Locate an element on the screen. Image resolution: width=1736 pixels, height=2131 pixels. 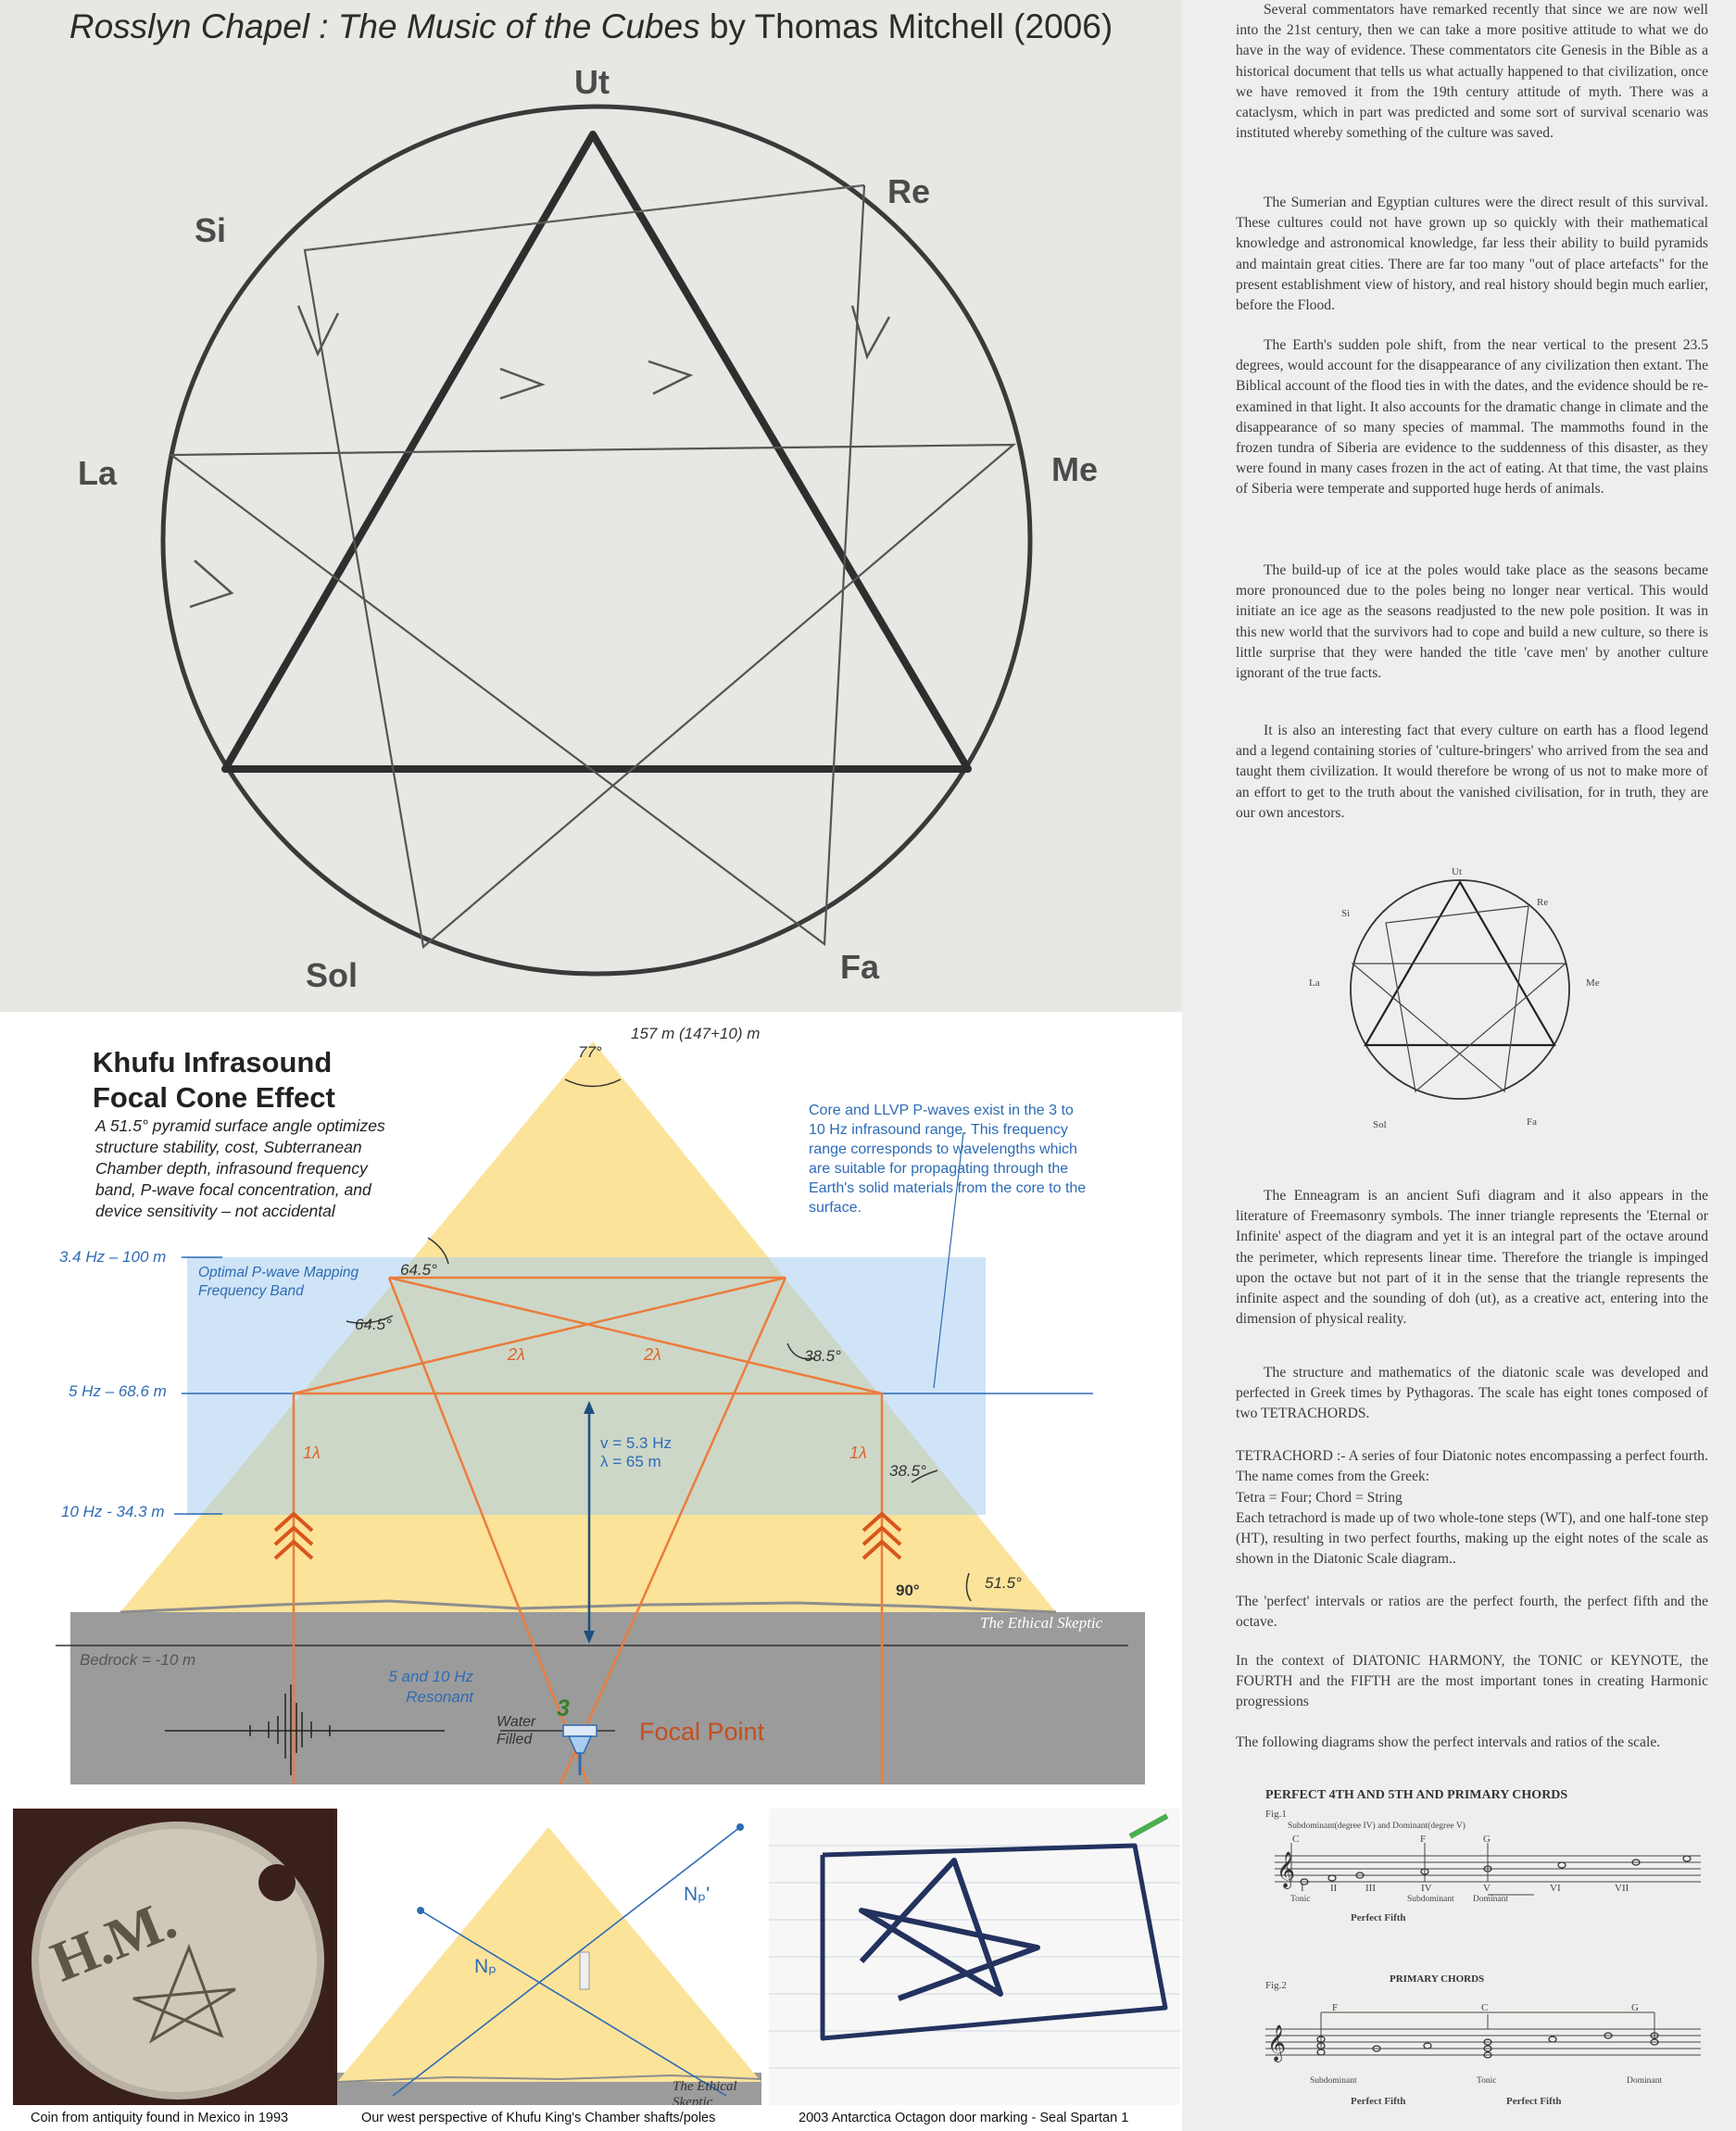
note-ut: Ut is located at coordinates (592, 82).